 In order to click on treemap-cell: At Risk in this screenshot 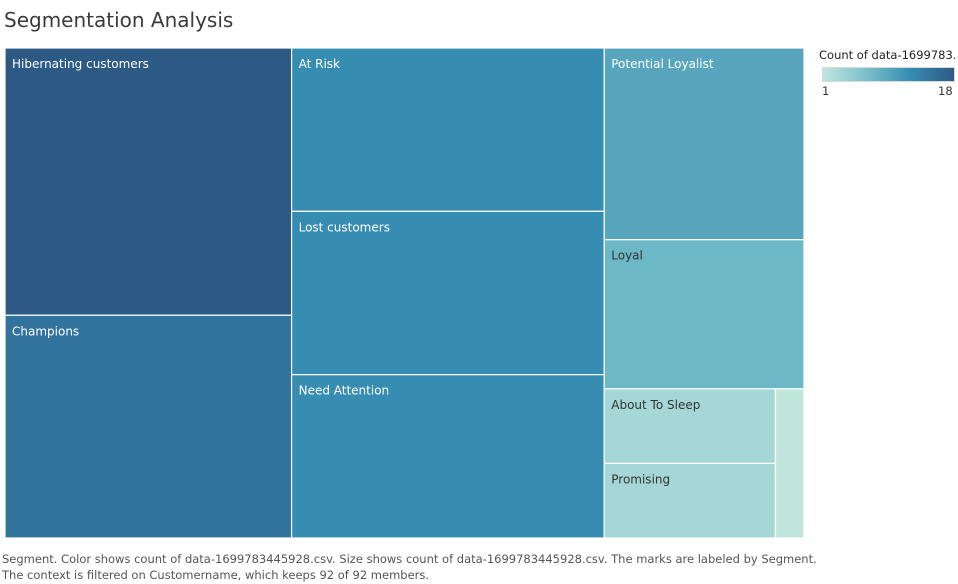, I will do `click(447, 129)`.